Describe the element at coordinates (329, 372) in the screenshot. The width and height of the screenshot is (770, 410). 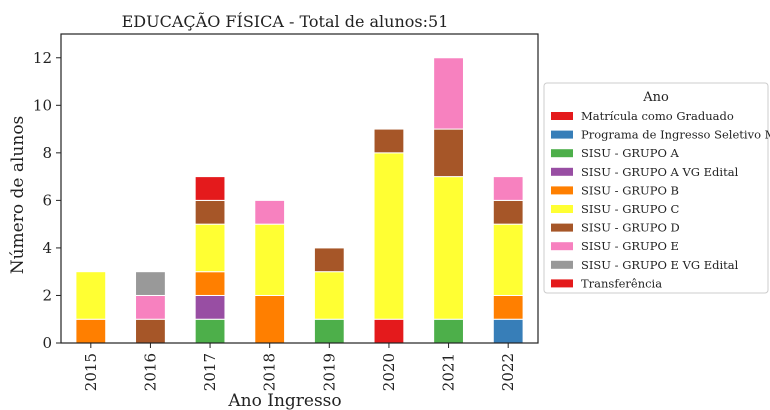
I see `x-tick-label: 2019` at that location.